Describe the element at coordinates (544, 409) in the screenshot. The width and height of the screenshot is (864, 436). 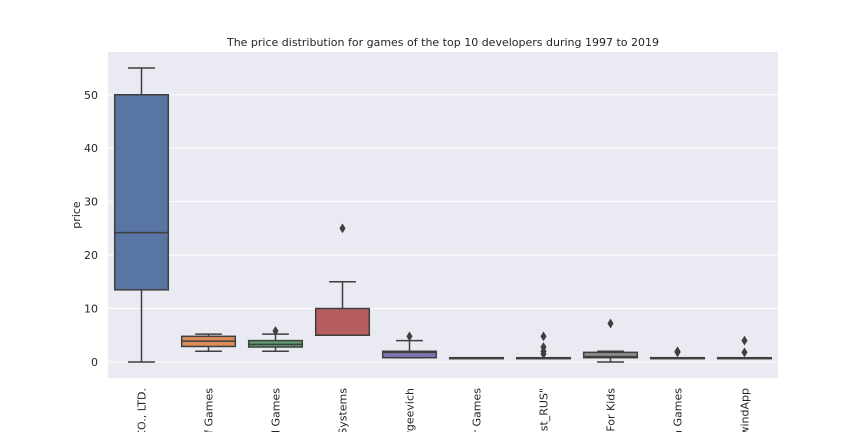
I see `x-tick-label-6: st_RUS"` at that location.